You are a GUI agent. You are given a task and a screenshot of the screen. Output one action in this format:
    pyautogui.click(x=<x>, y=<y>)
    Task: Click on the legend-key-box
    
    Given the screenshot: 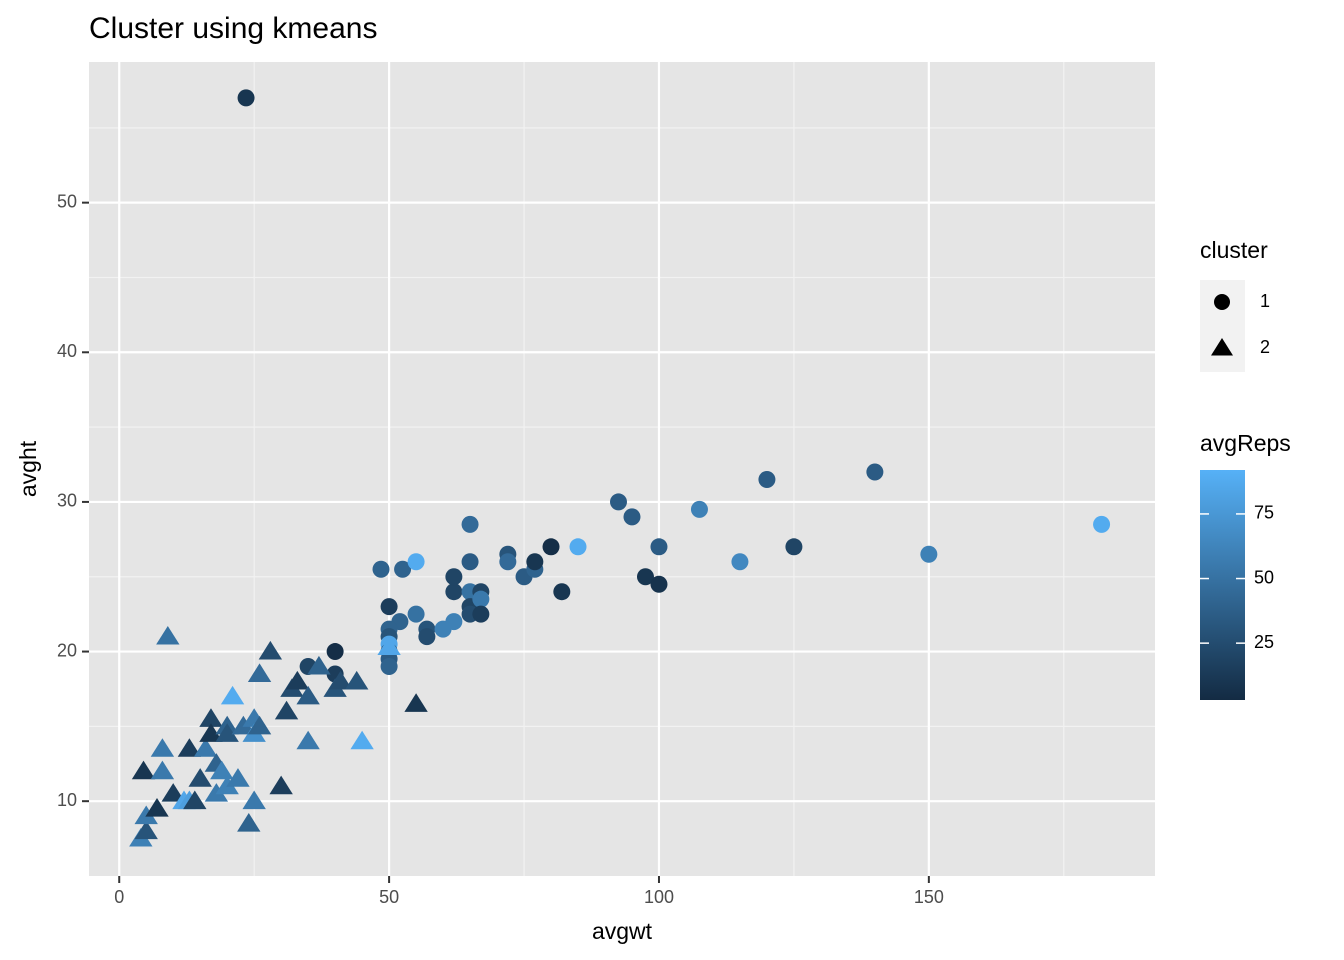 What is the action you would take?
    pyautogui.click(x=1222, y=326)
    